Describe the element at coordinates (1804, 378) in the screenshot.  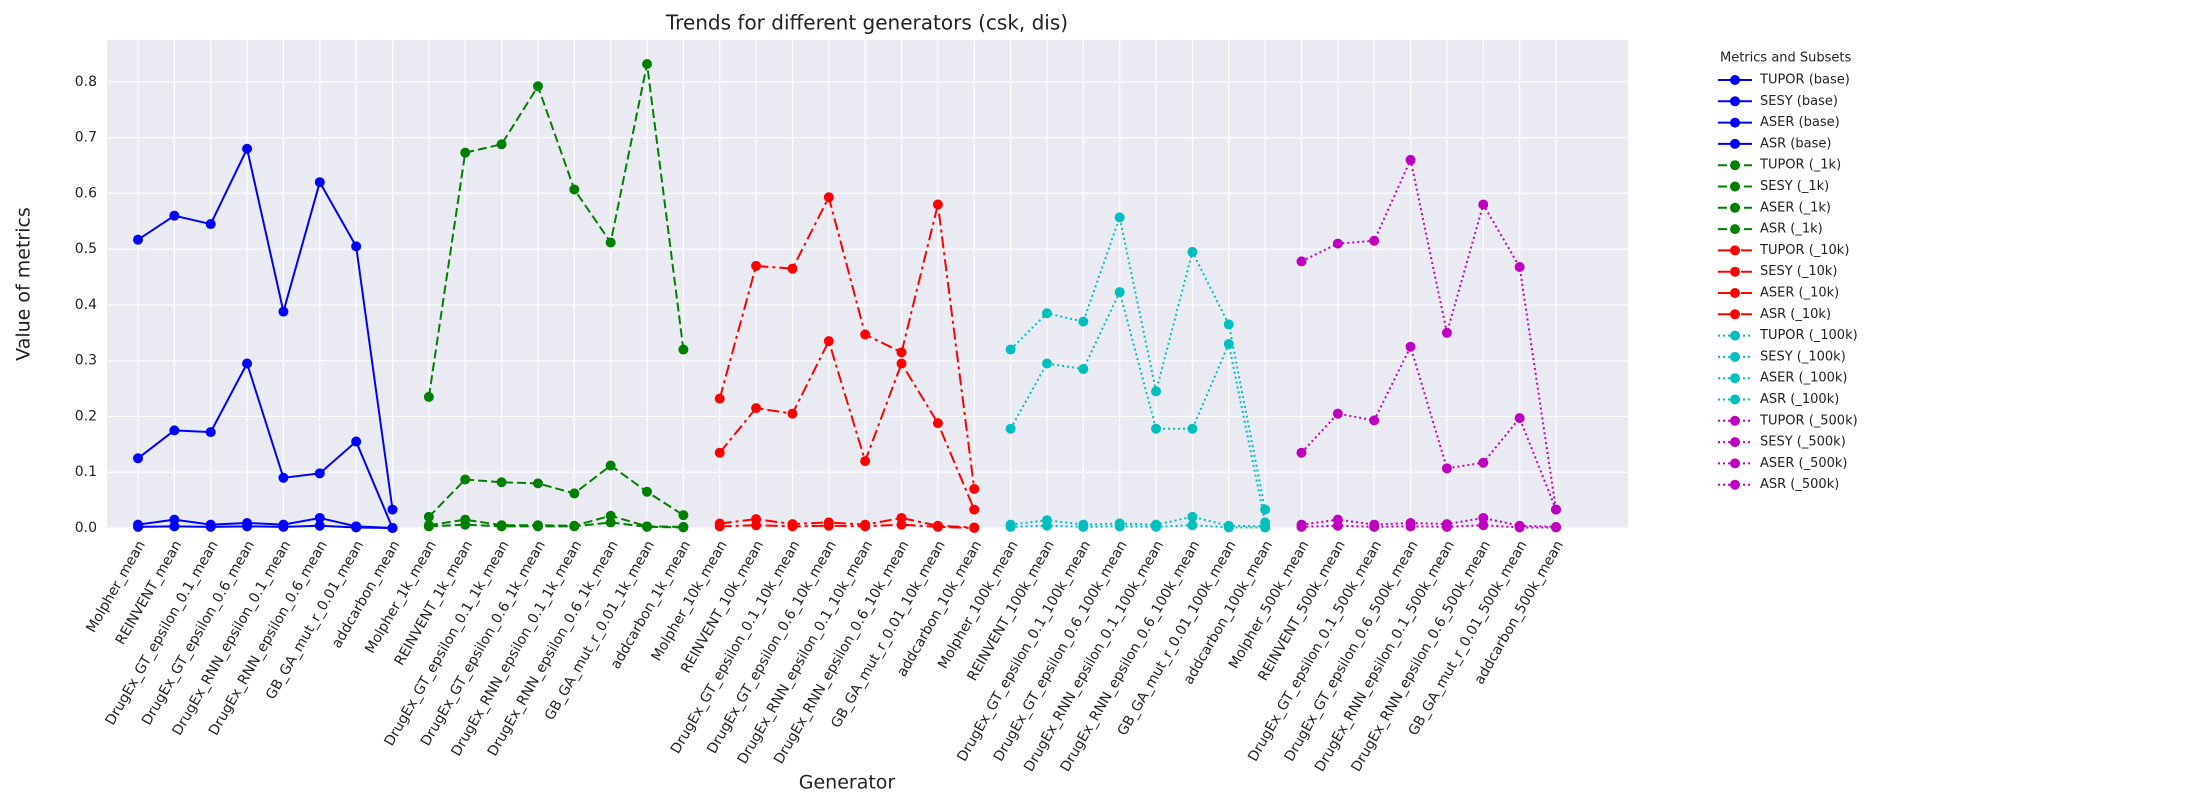
I see `legend-label: ASER (_100k)` at that location.